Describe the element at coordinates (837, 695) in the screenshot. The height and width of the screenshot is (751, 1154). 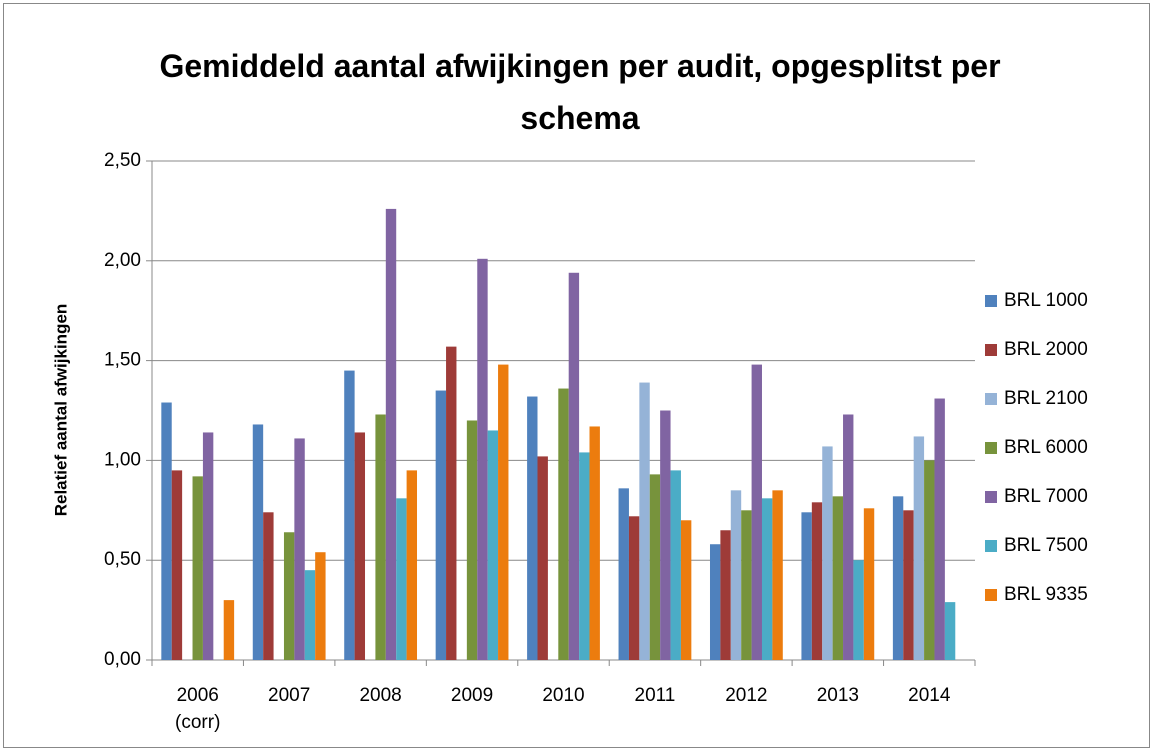
I see `x-tick-label: 2013` at that location.